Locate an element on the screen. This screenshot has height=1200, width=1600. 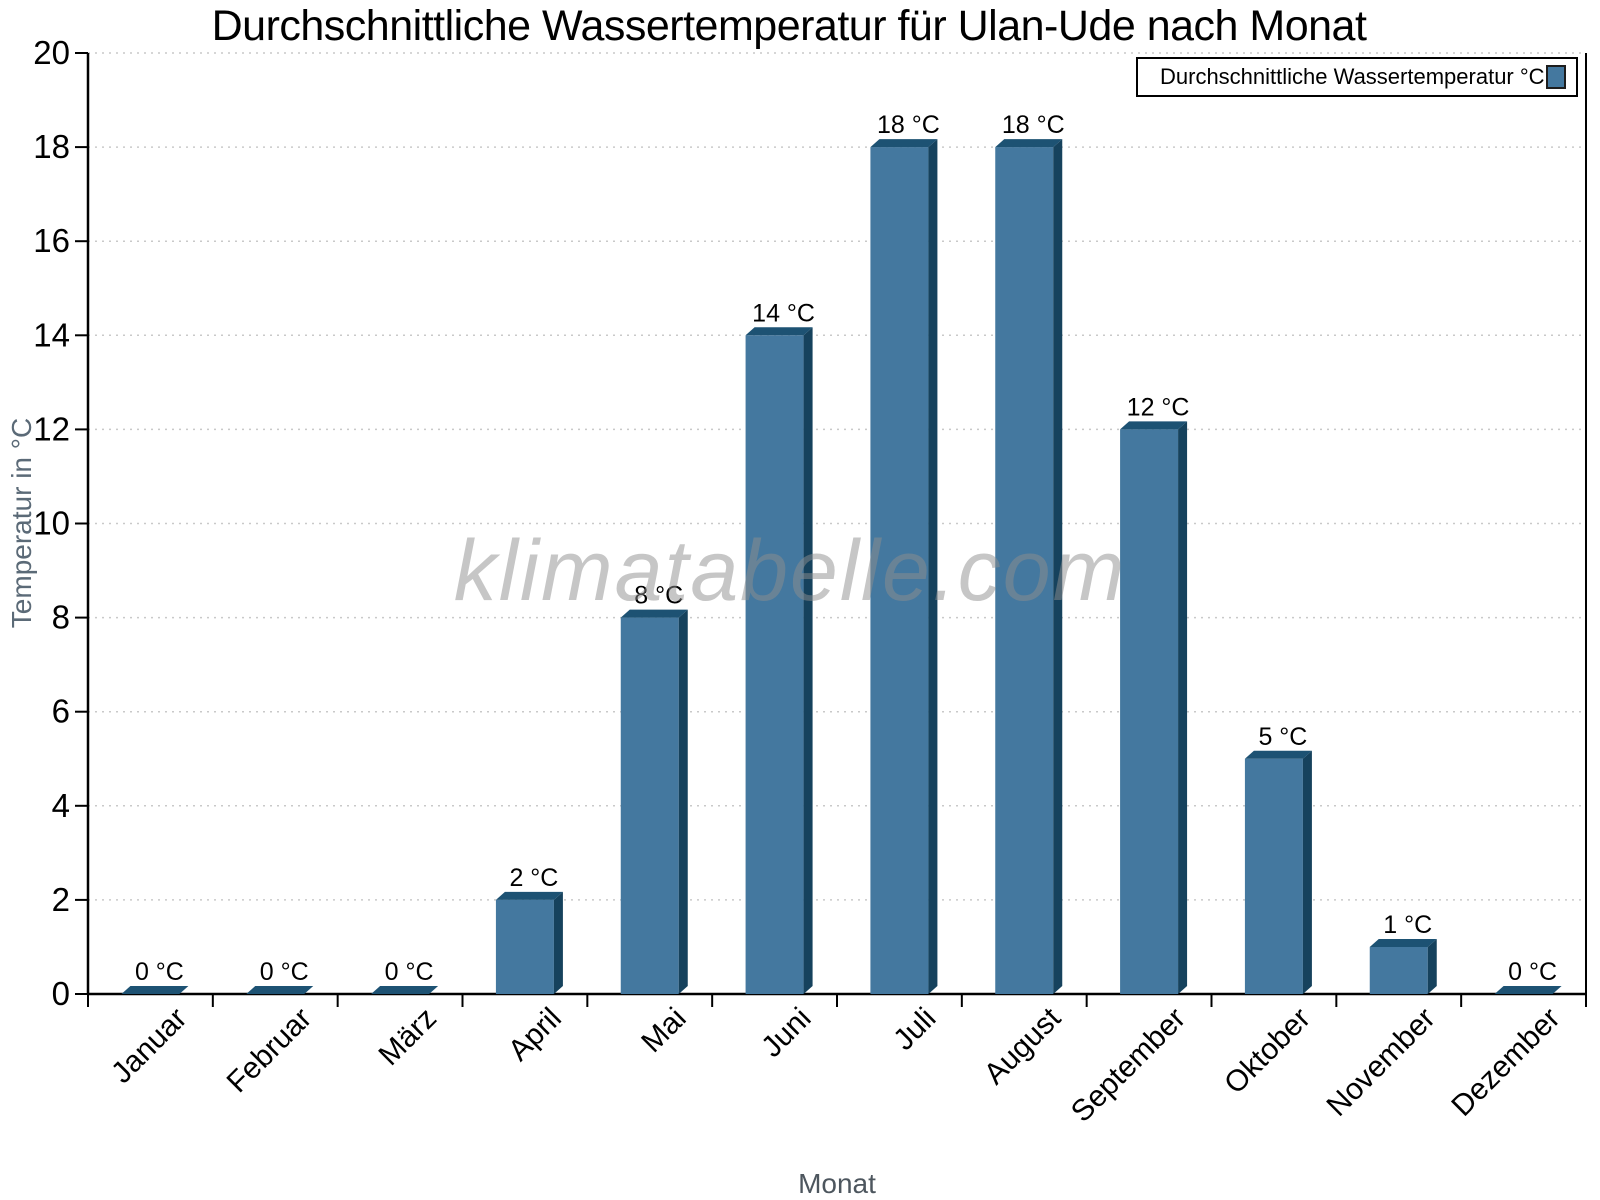
x-category-label: September is located at coordinates (1128, 1065).